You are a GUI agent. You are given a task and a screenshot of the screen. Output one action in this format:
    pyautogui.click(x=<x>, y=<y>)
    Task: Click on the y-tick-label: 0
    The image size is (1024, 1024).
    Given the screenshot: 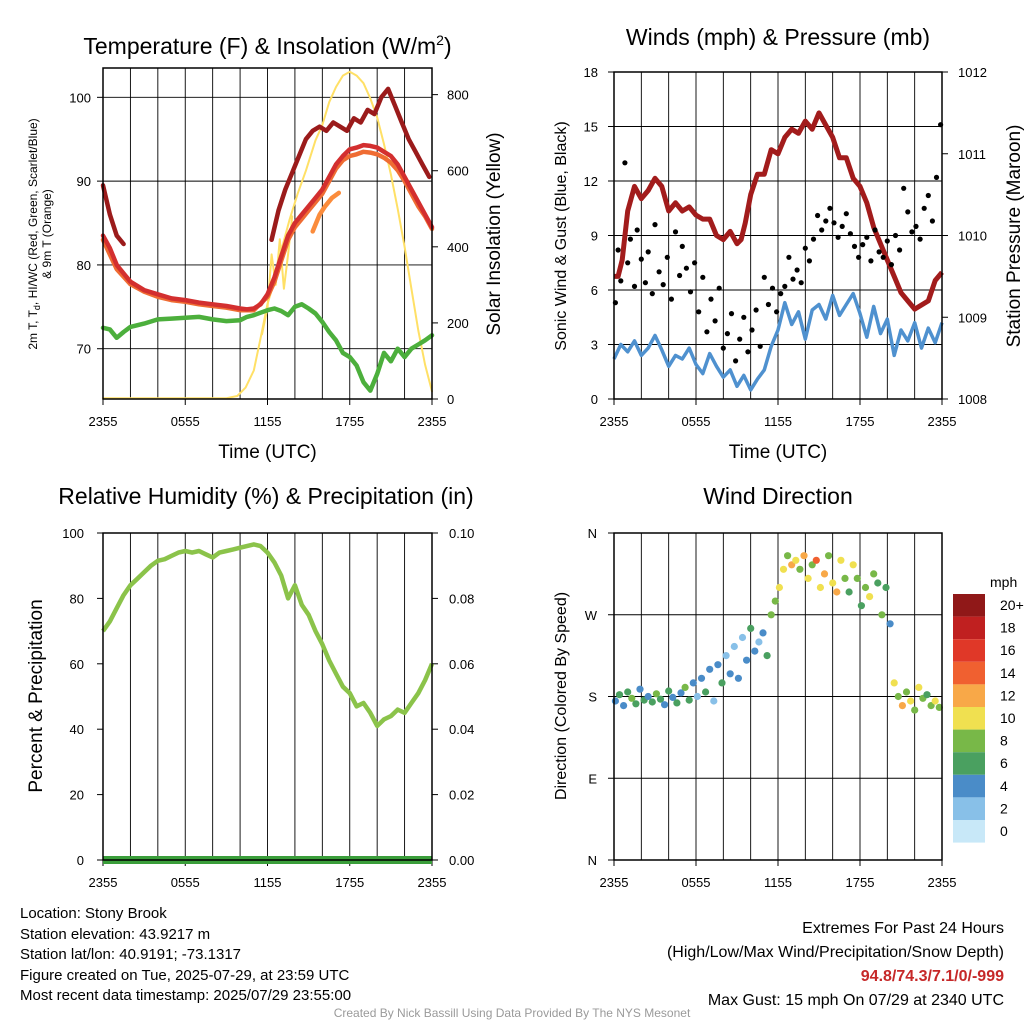 What is the action you would take?
    pyautogui.click(x=594, y=399)
    